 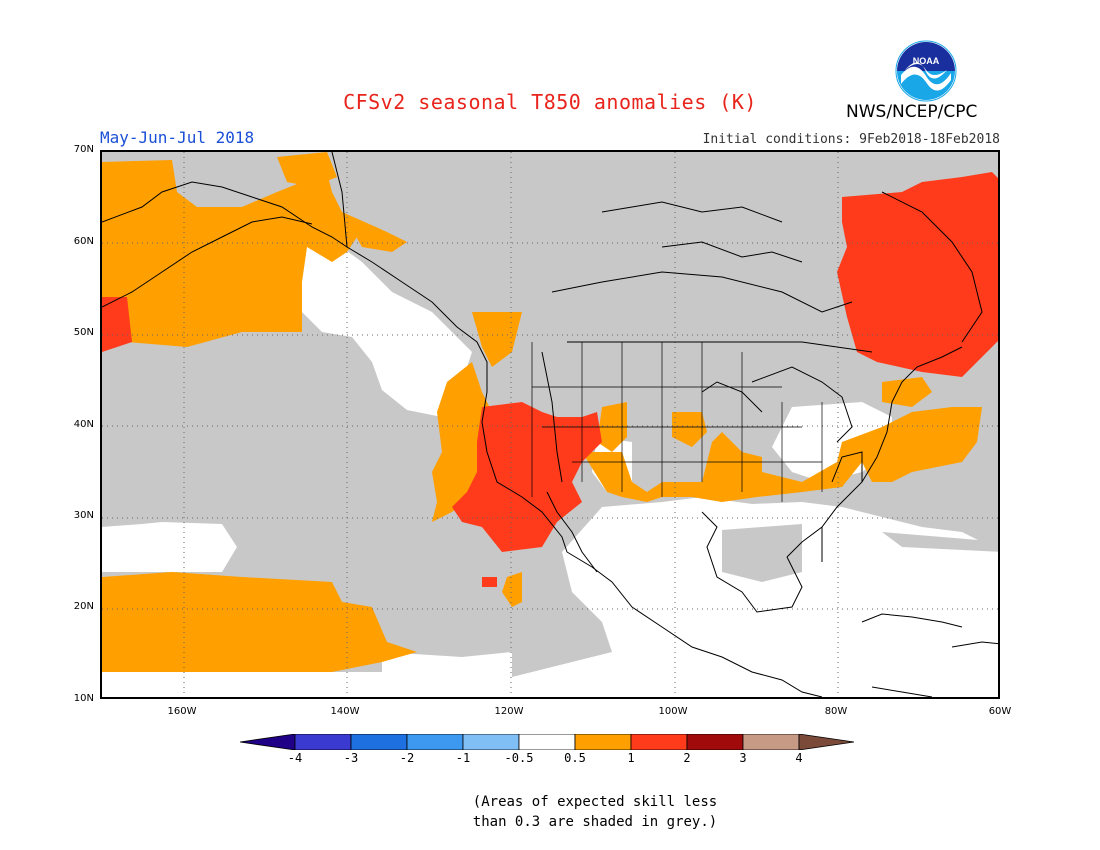 I want to click on chart-title: CFSv2 seasonal T850 anomalies (K), so click(x=550, y=102).